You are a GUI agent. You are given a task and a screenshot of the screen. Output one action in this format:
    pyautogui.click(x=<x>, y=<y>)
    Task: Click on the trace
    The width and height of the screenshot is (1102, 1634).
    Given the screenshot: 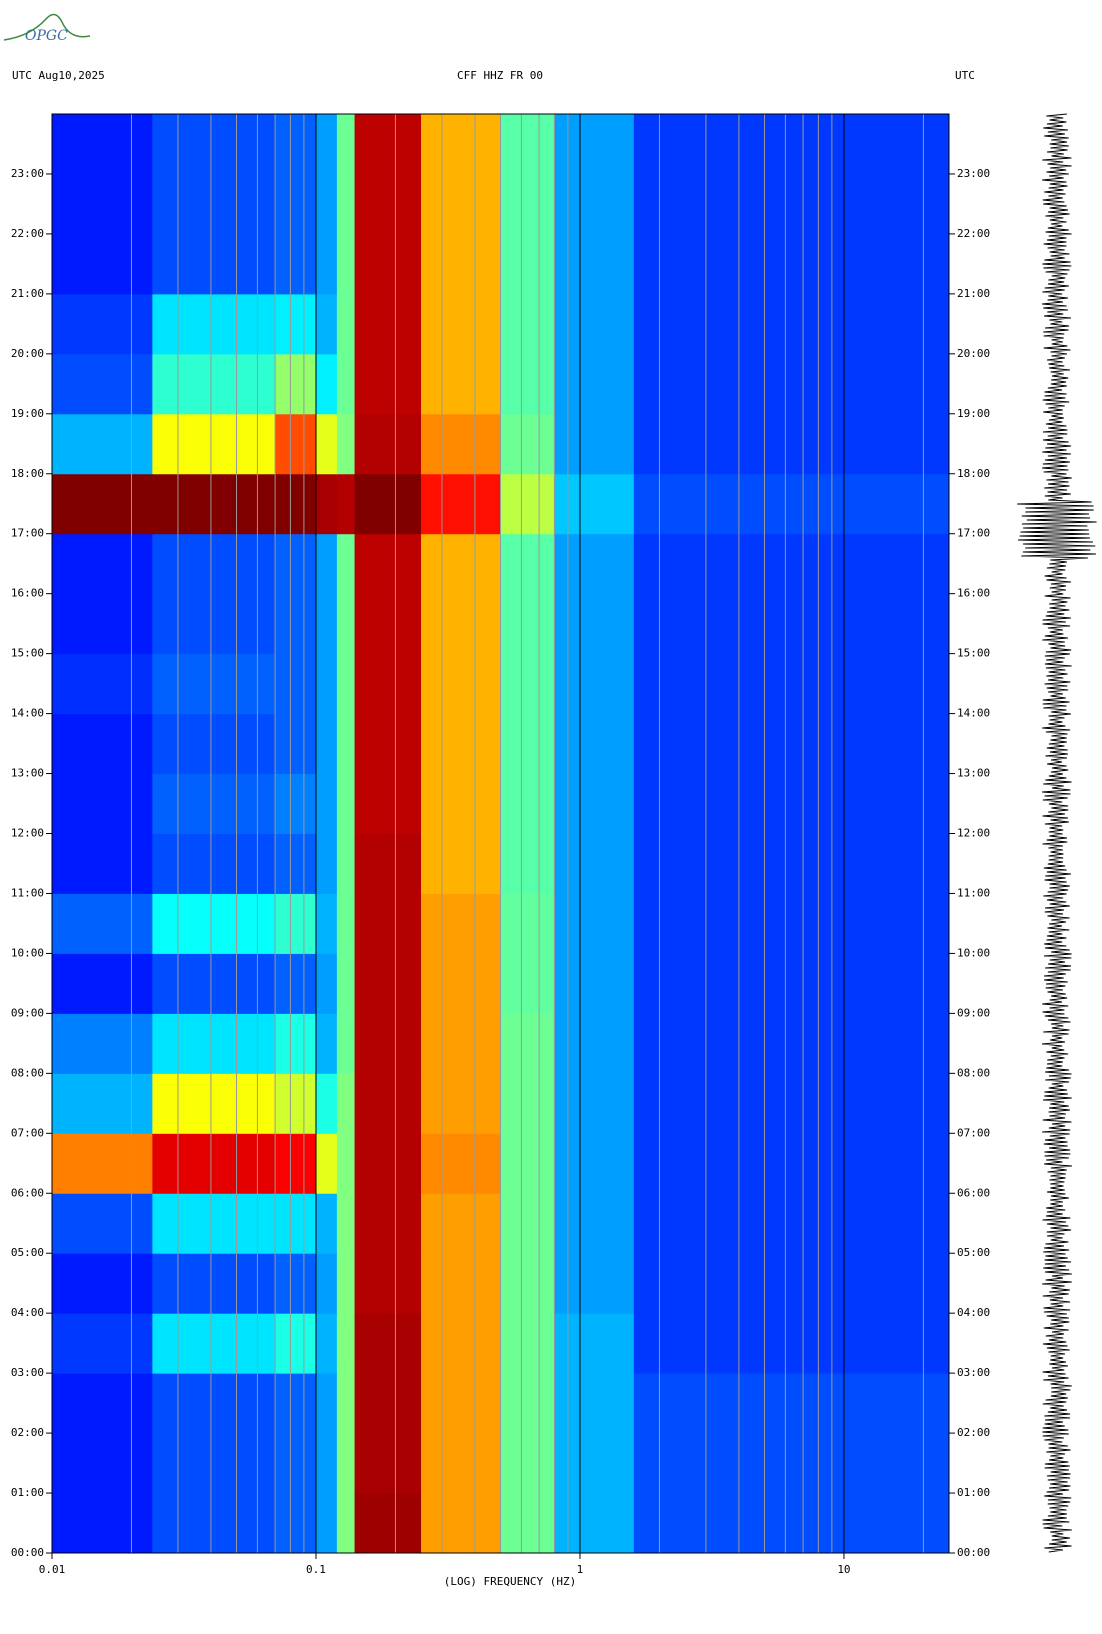 What is the action you would take?
    pyautogui.click(x=1057, y=833)
    